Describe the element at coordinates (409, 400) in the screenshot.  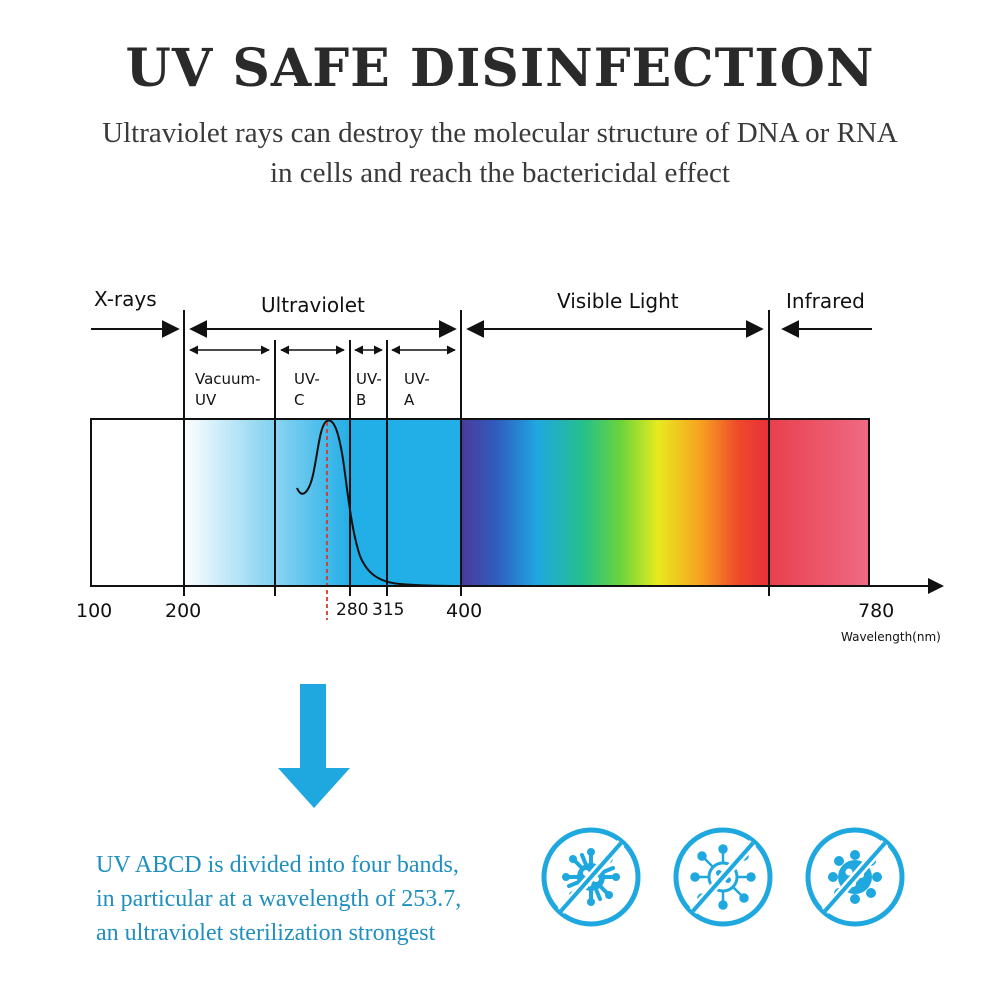
I see `label-uva-2: A` at that location.